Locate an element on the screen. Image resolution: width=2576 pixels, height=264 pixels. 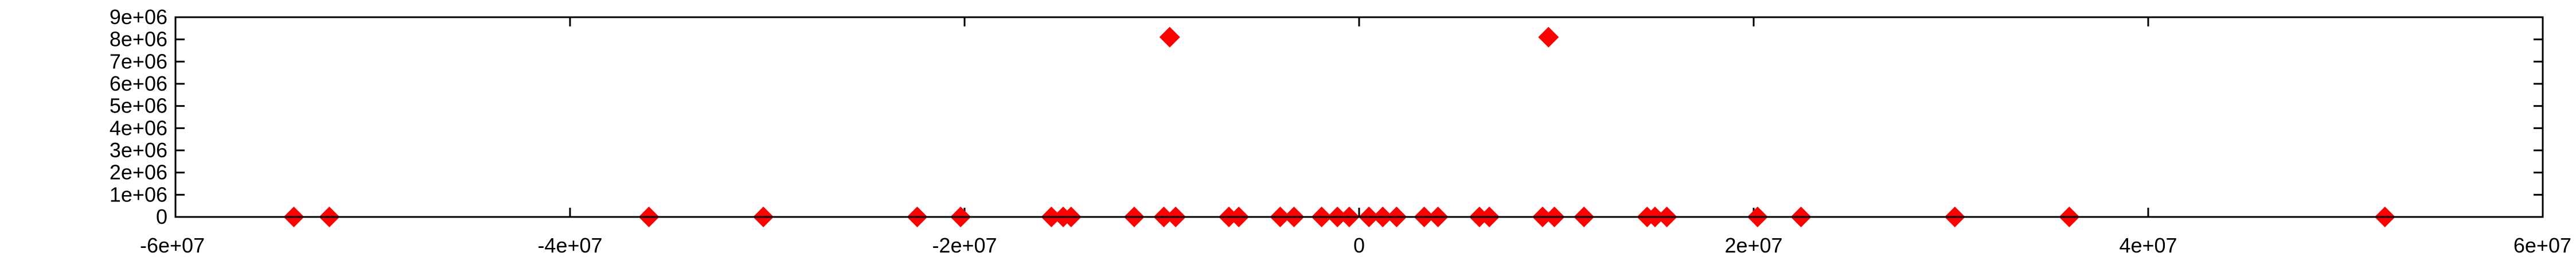
x-tick-label: -6e+07 is located at coordinates (173, 245).